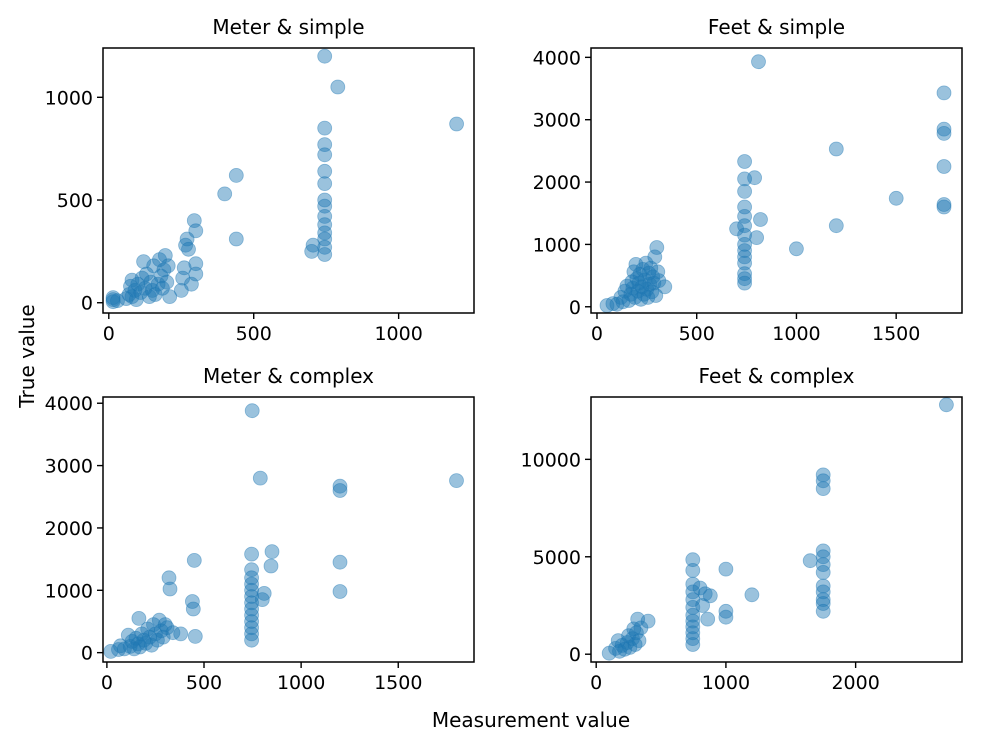 This screenshot has width=997, height=749. Describe the element at coordinates (557, 558) in the screenshot. I see `y-tick-label: 5000` at that location.